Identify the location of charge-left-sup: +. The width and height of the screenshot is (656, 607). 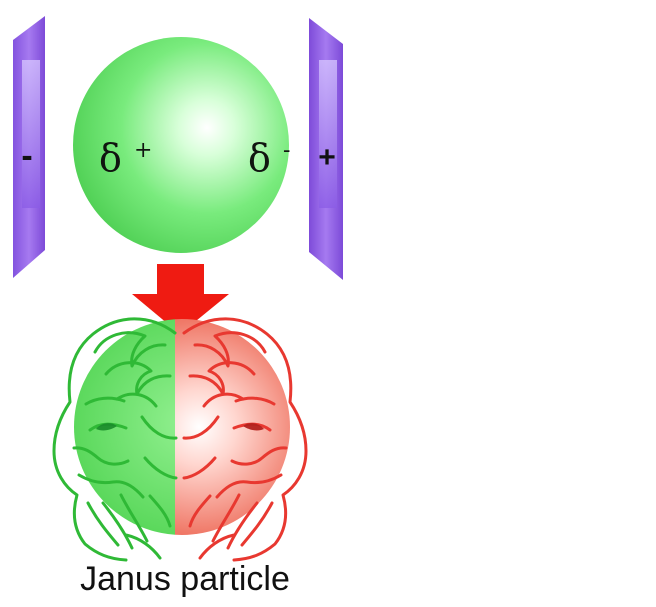
(143, 150).